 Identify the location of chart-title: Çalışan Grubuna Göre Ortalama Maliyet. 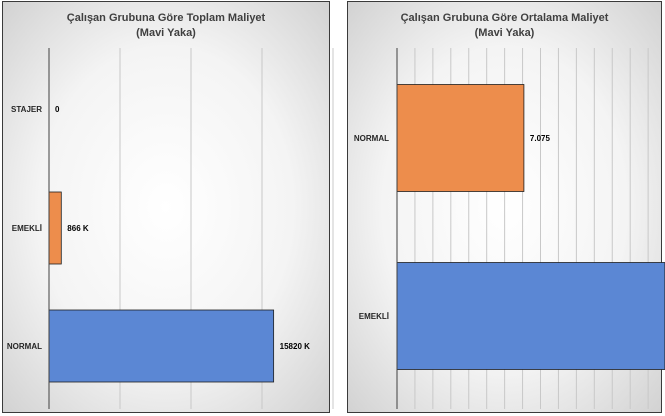
(504, 18).